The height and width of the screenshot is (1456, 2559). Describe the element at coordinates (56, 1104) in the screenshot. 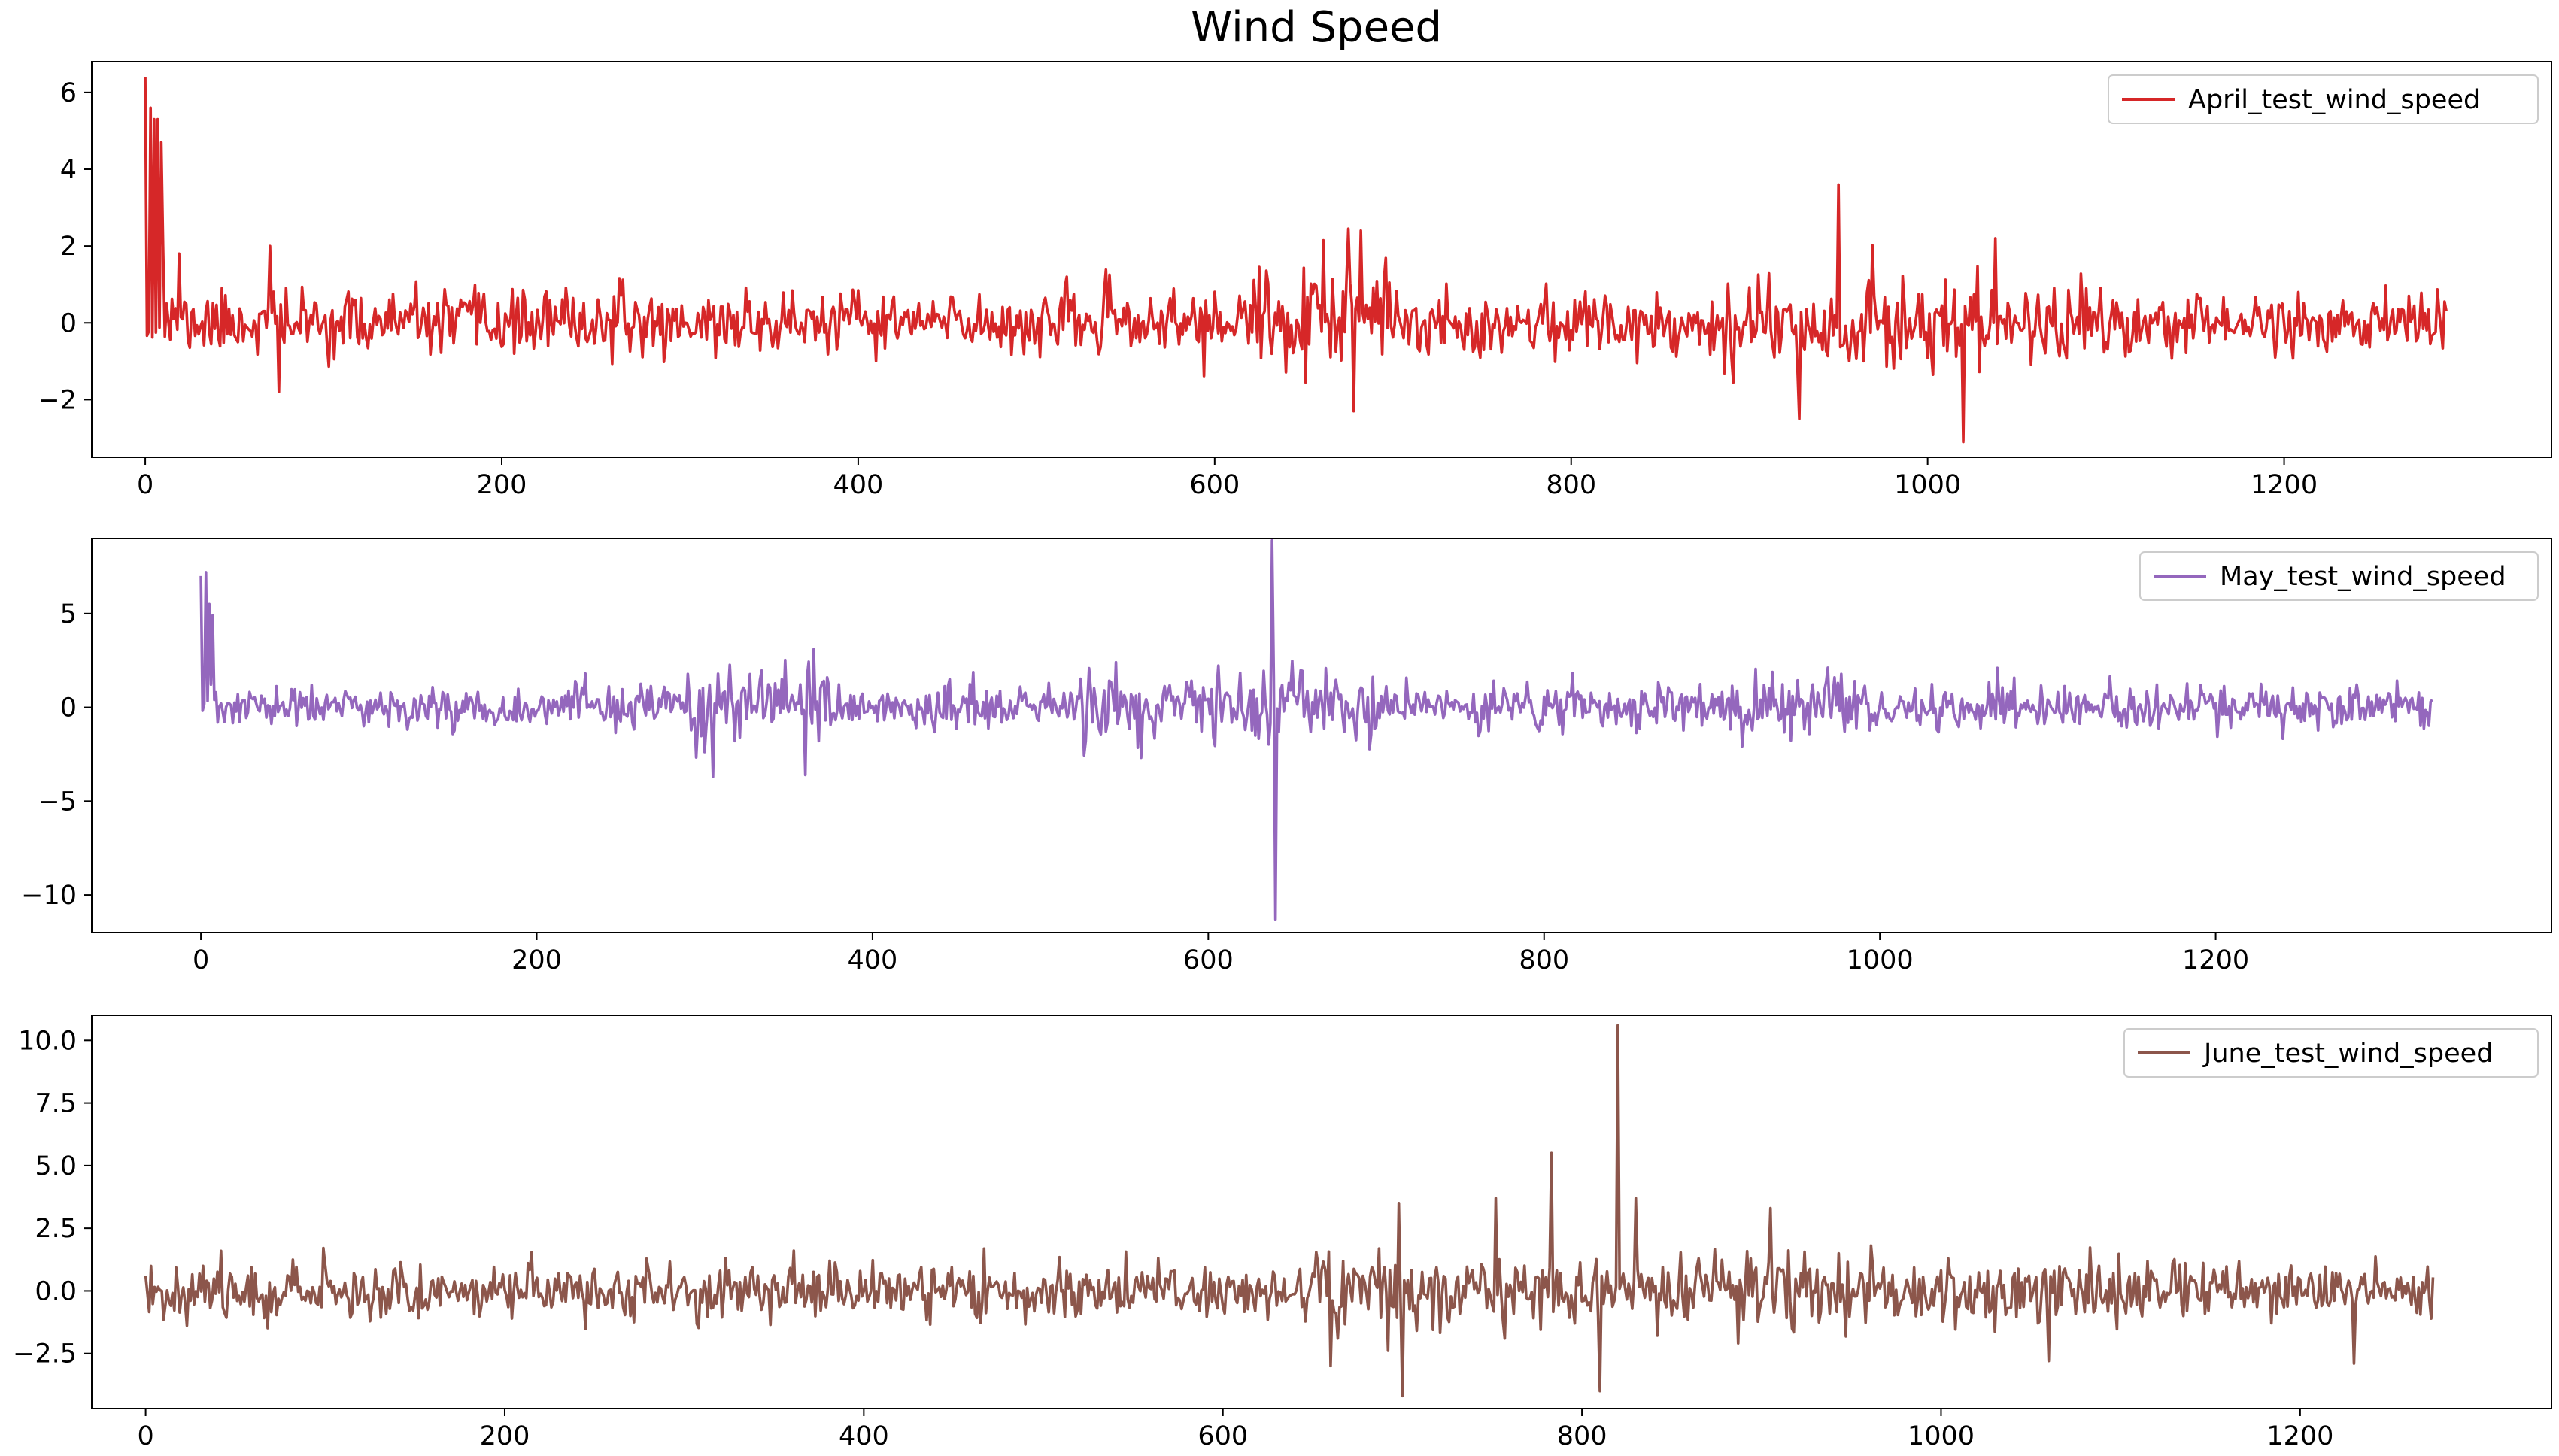

I see `y-tick-label: 7.5` at that location.